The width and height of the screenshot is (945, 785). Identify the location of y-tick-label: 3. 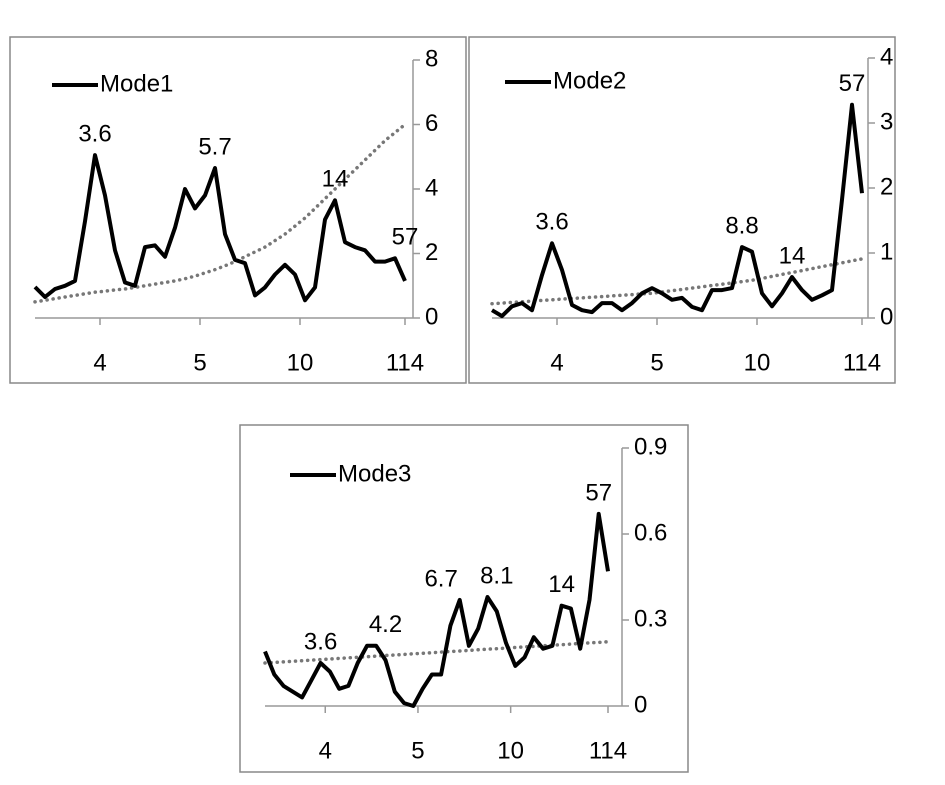
(886, 121).